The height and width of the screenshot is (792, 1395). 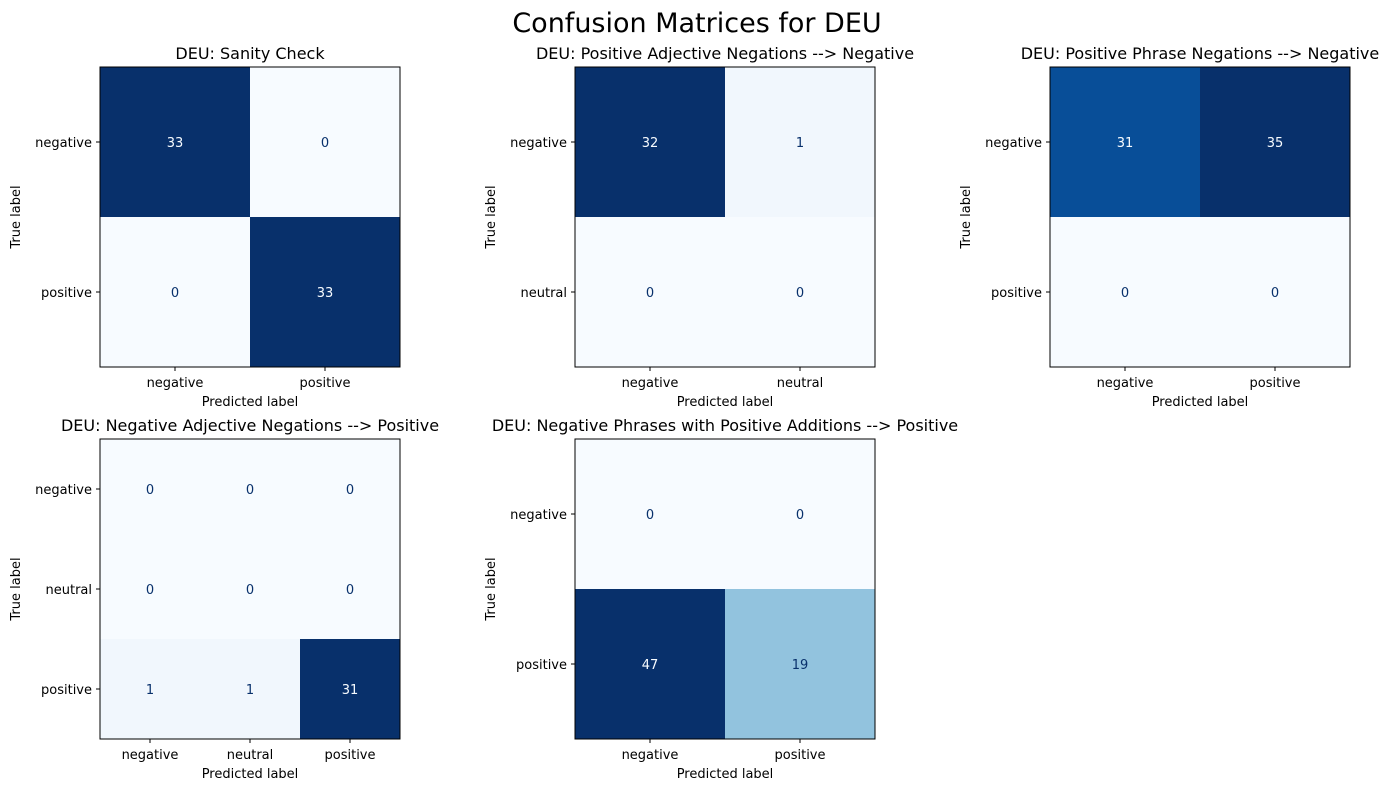 I want to click on cell-value-label: 47, so click(x=650, y=665).